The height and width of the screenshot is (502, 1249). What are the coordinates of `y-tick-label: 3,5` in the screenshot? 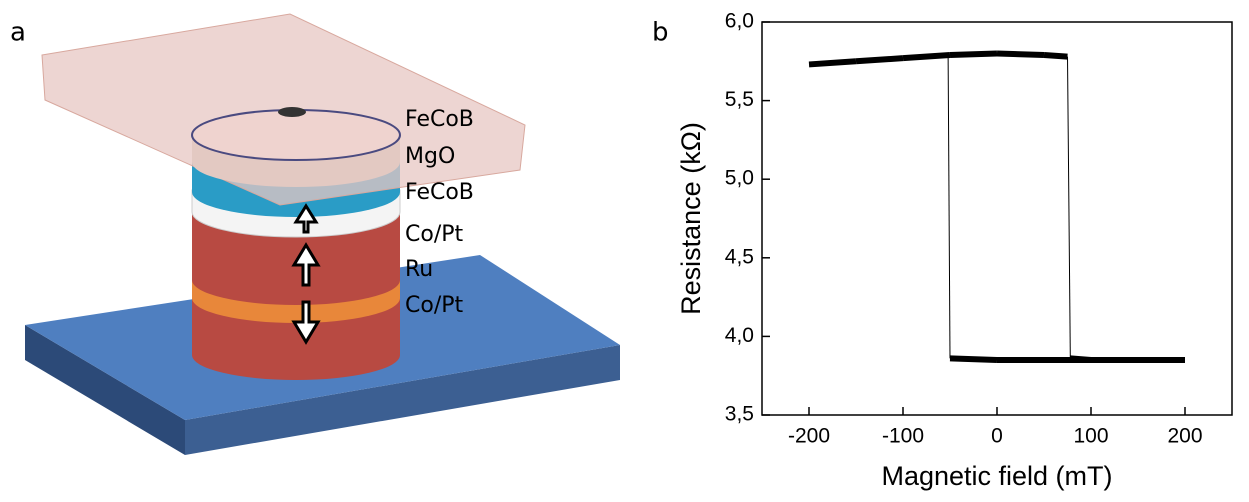 It's located at (739, 414).